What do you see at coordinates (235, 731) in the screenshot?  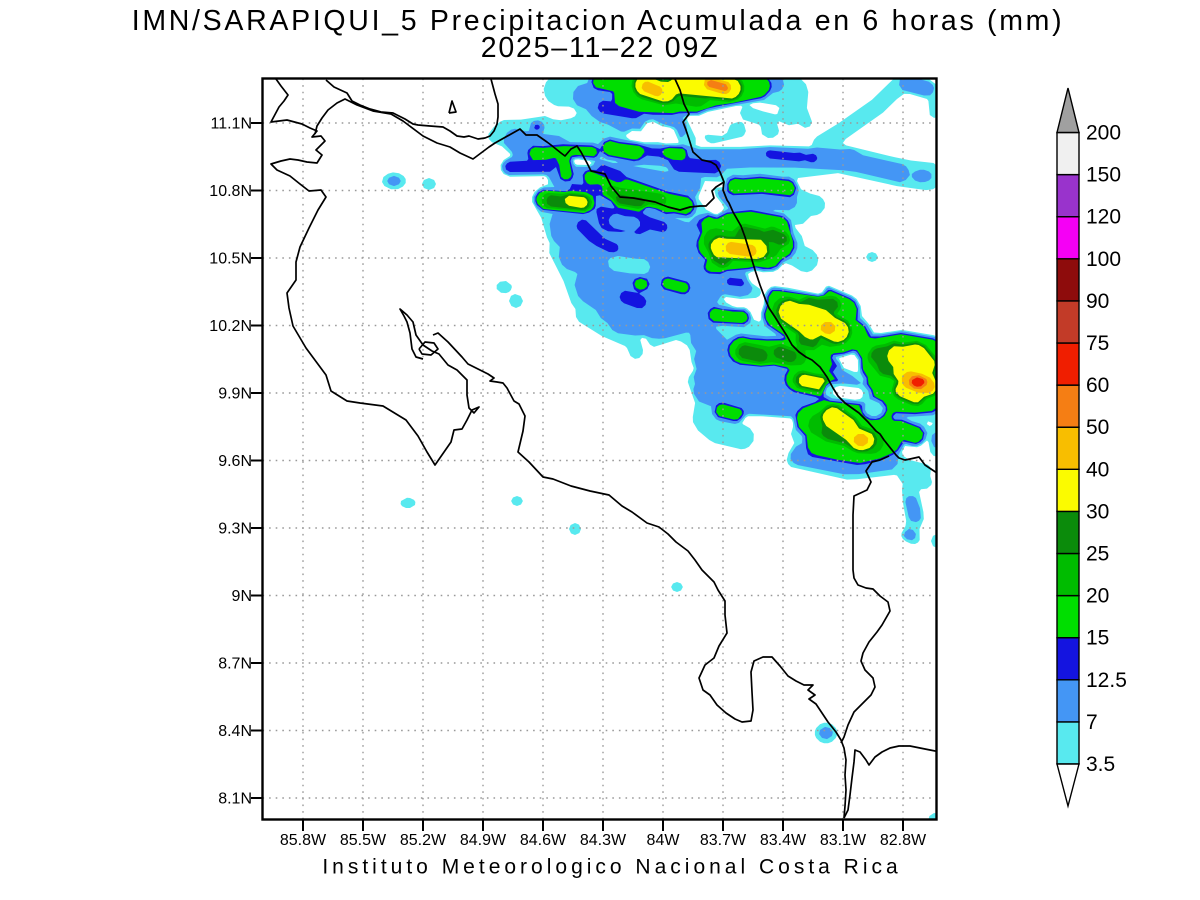 I see `svg-text: 8.4N` at bounding box center [235, 731].